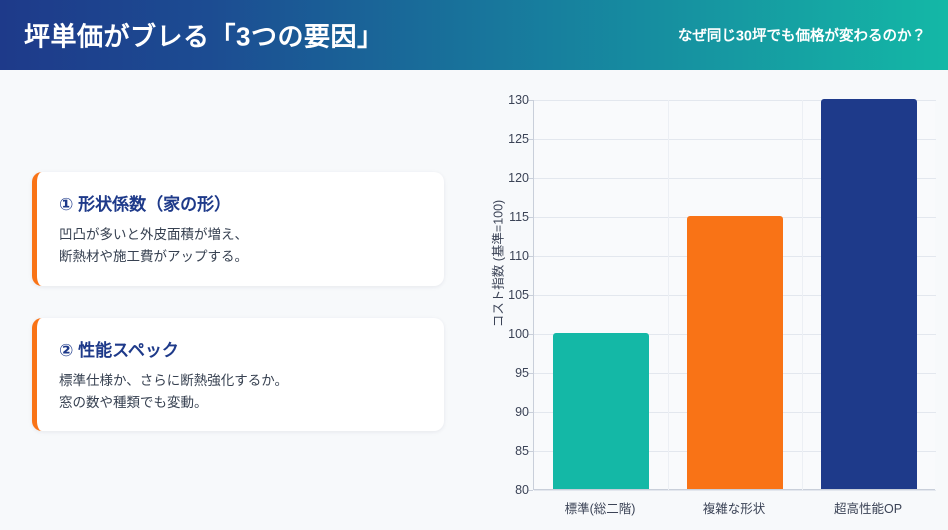 The image size is (948, 530). I want to click on chart-x-category-label: 標準(総二階), so click(600, 509).